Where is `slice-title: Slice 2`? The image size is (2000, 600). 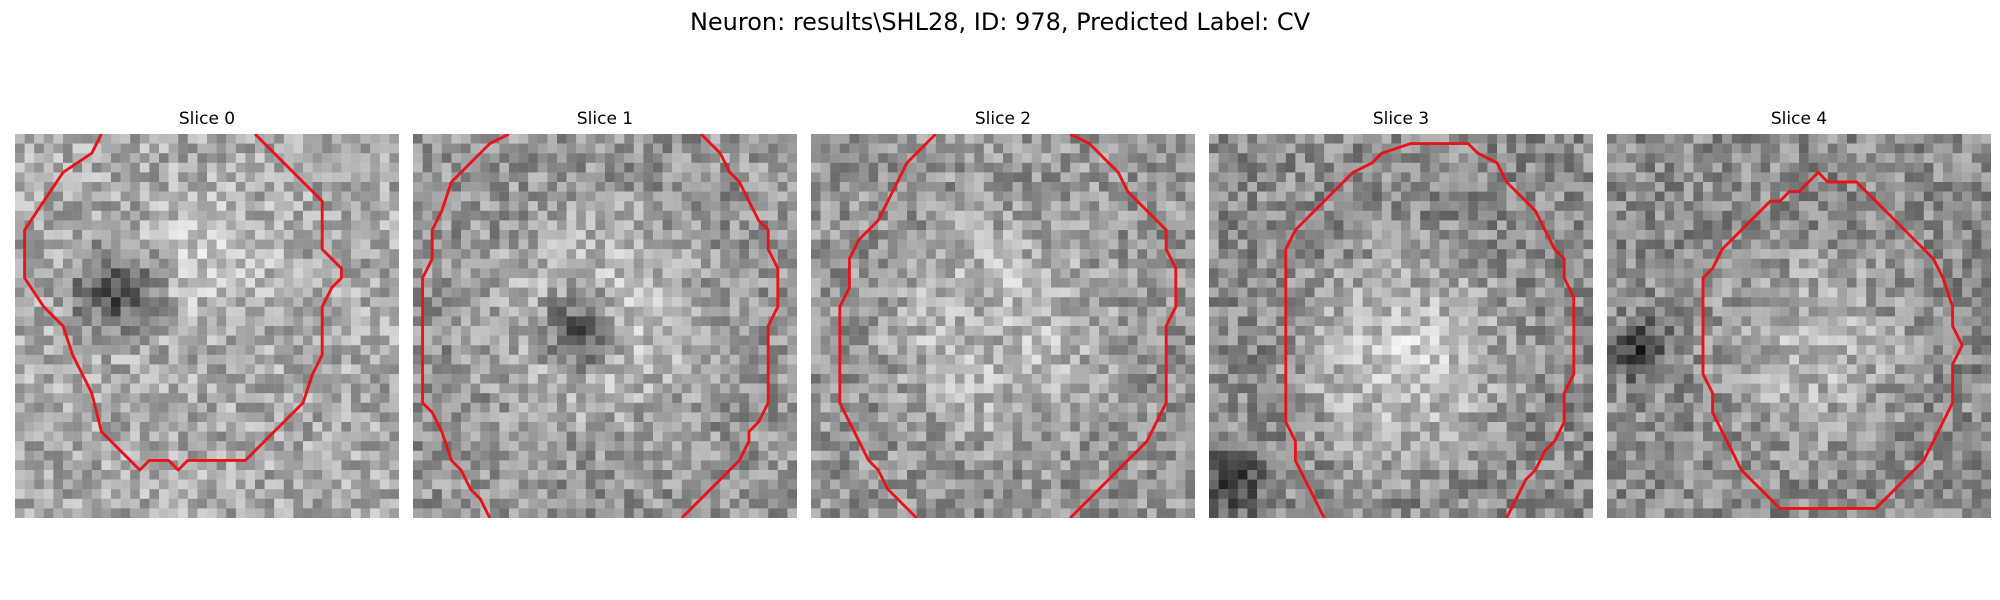
slice-title: Slice 2 is located at coordinates (1003, 121).